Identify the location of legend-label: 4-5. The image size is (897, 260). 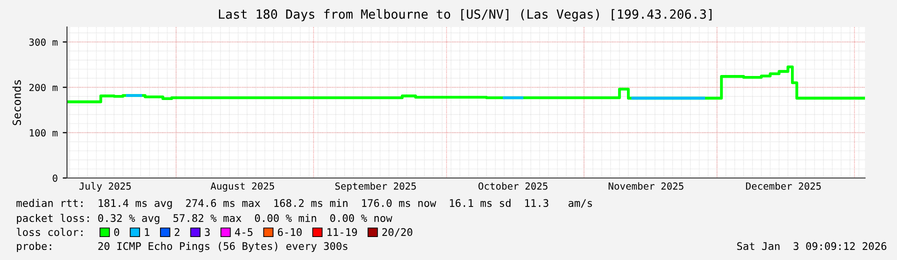
(243, 232).